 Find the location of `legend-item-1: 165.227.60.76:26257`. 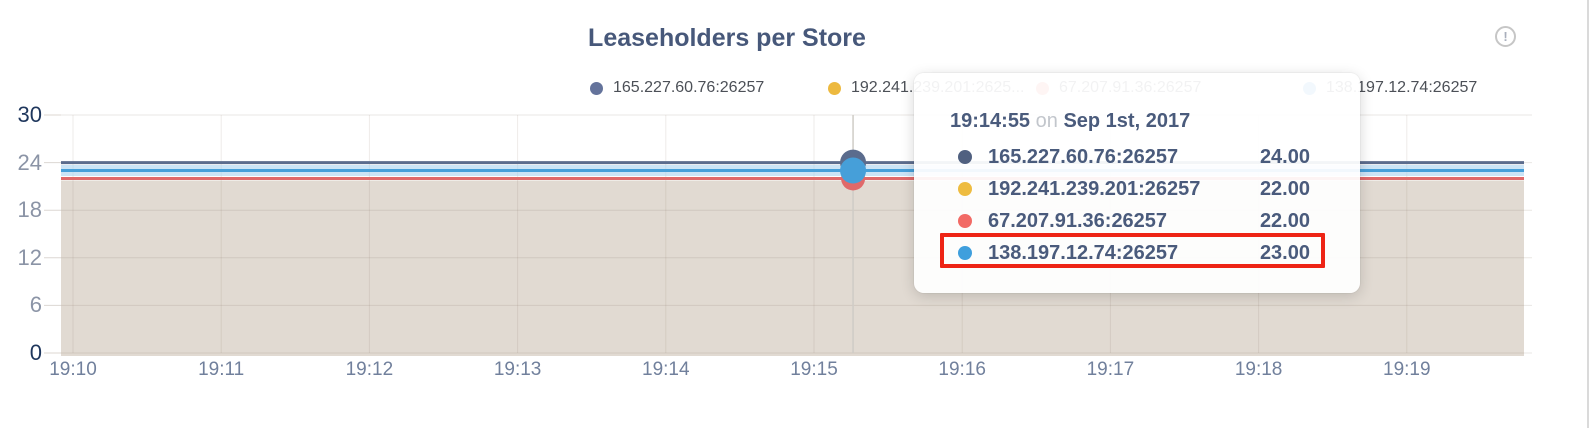

legend-item-1: 165.227.60.76:26257 is located at coordinates (677, 88).